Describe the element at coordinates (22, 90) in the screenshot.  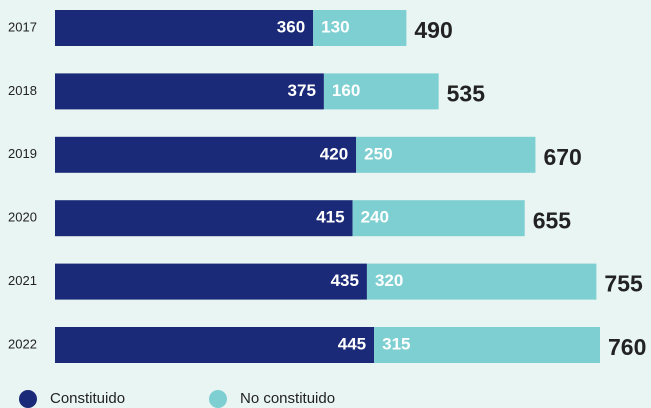
I see `category-label: 2018` at that location.